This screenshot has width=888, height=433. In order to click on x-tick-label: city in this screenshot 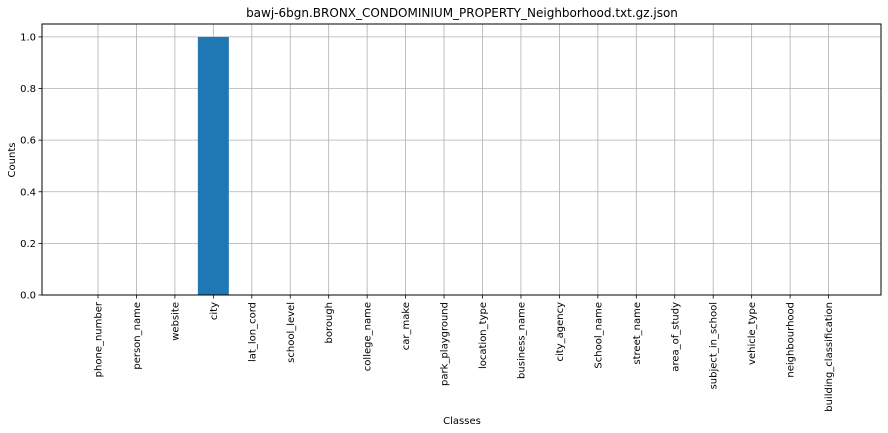, I will do `click(214, 311)`.